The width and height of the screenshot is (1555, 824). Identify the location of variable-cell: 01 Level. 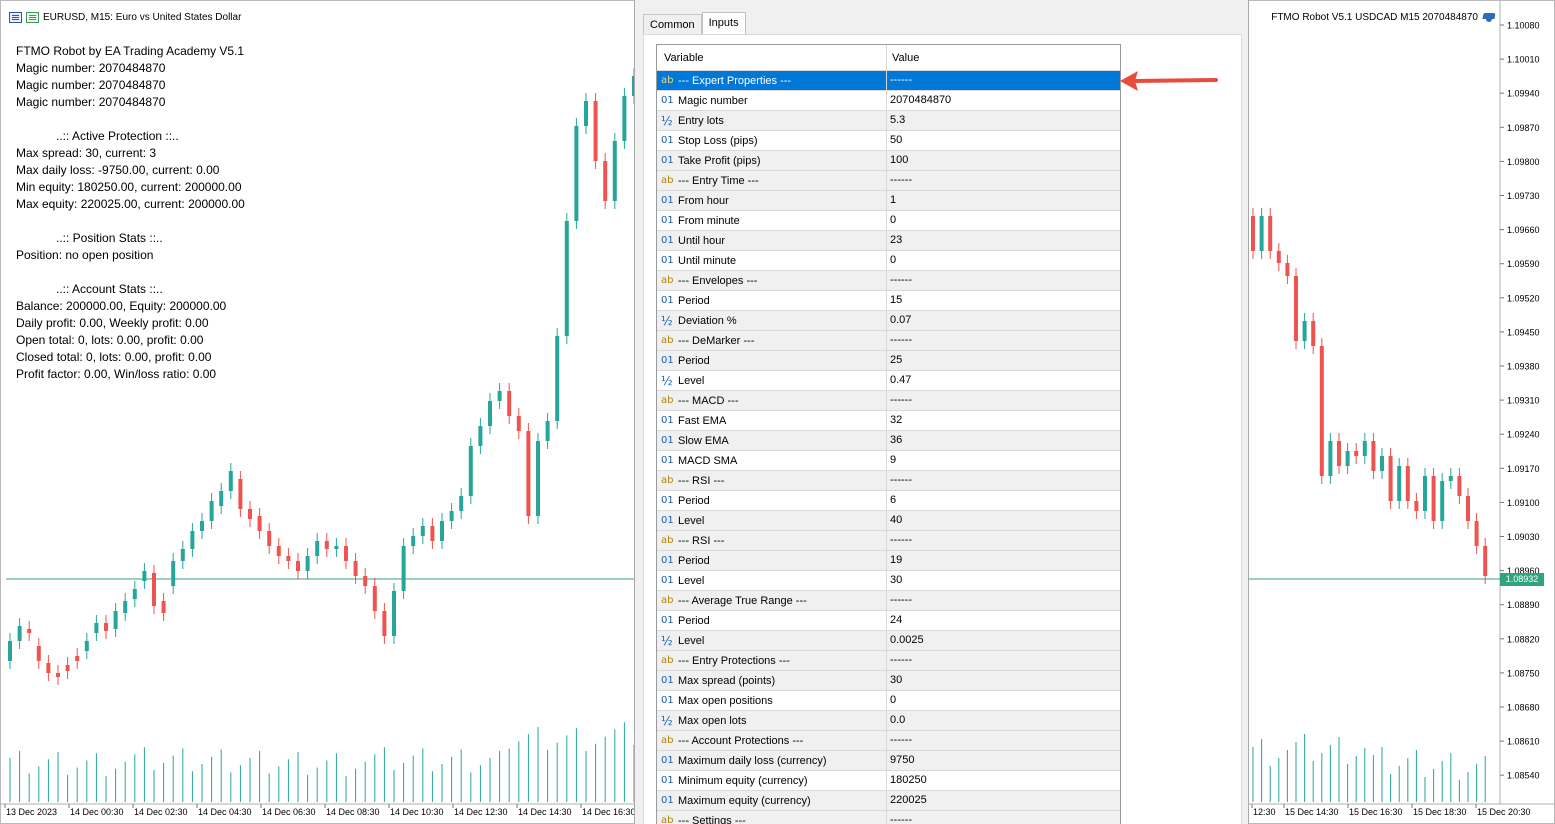
(772, 580).